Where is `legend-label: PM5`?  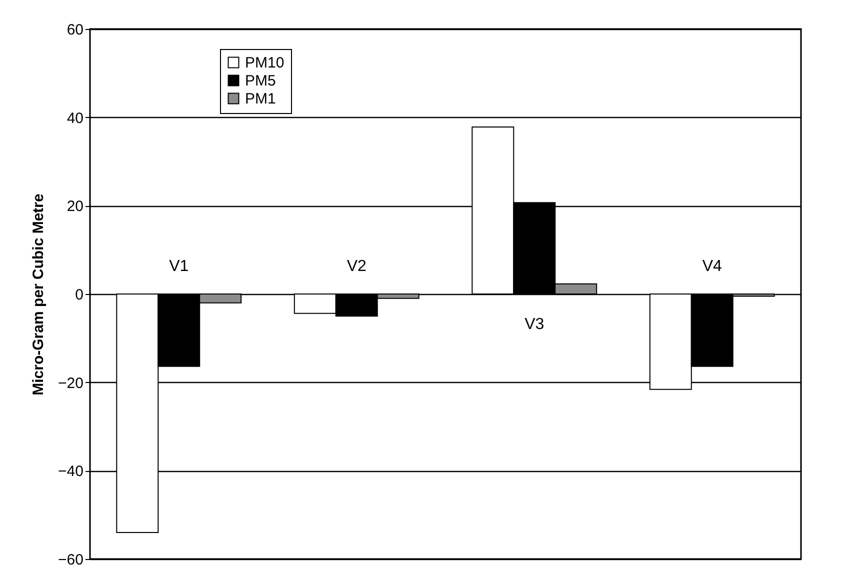 legend-label: PM5 is located at coordinates (260, 81).